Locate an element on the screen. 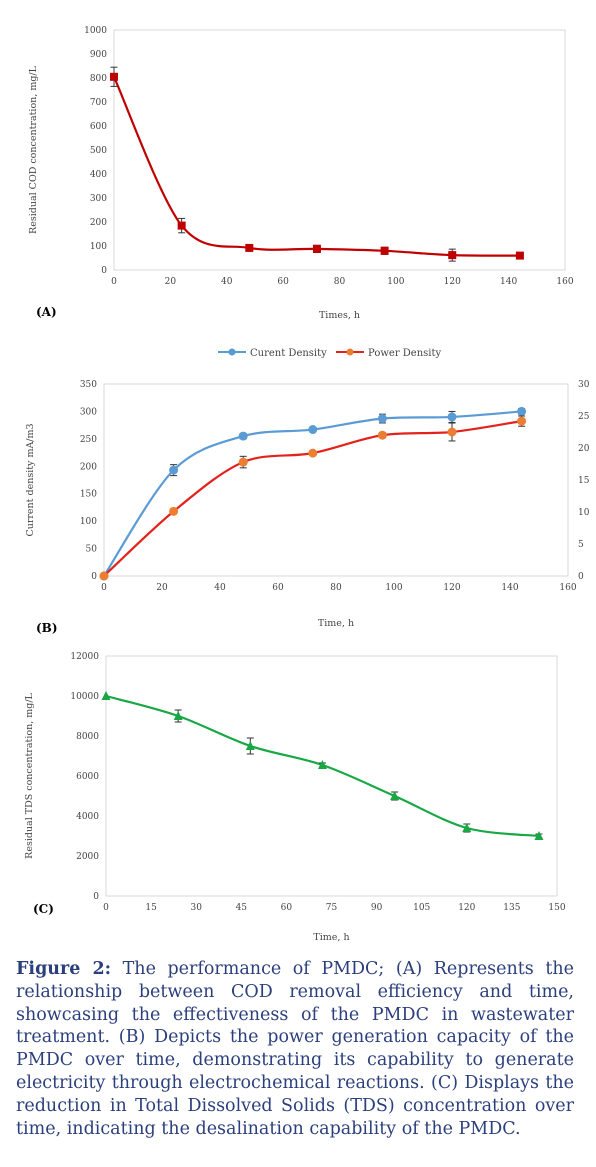 The image size is (596, 1167). y-tick-label: 2000 is located at coordinates (87, 857).